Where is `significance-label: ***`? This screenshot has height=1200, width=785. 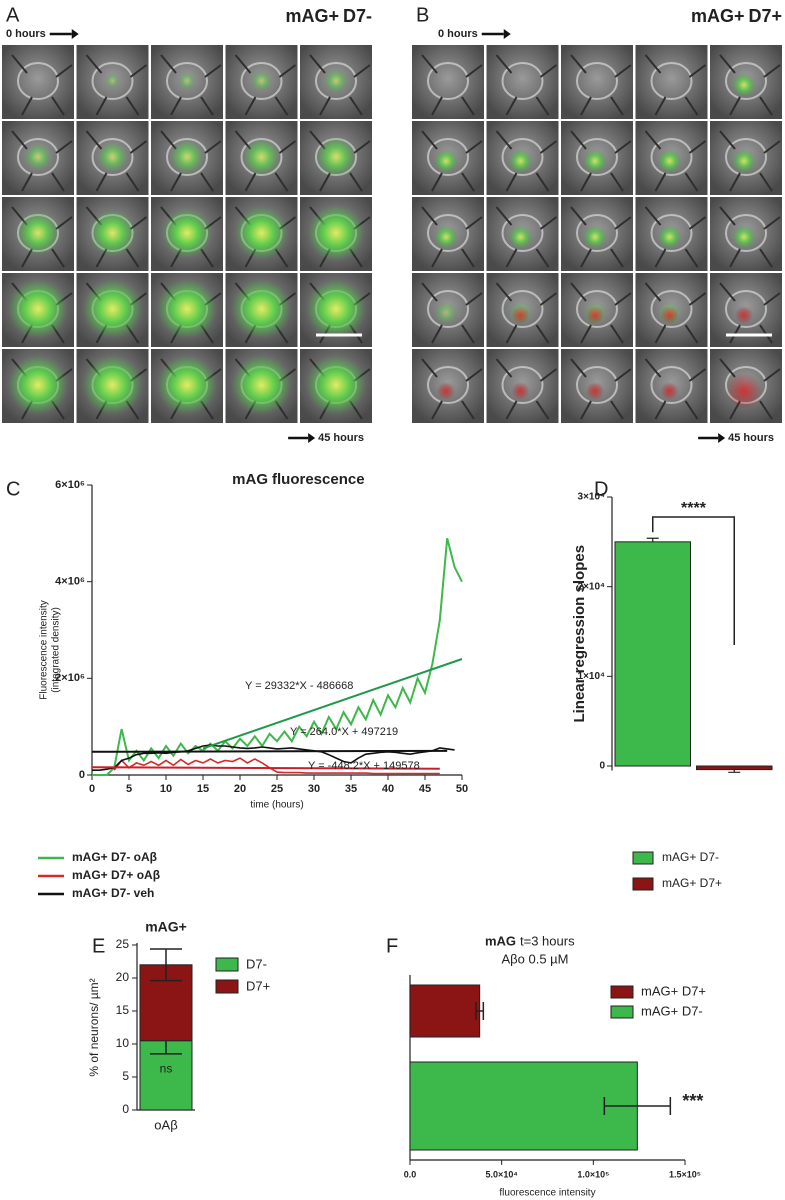
significance-label: *** is located at coordinates (692, 1101).